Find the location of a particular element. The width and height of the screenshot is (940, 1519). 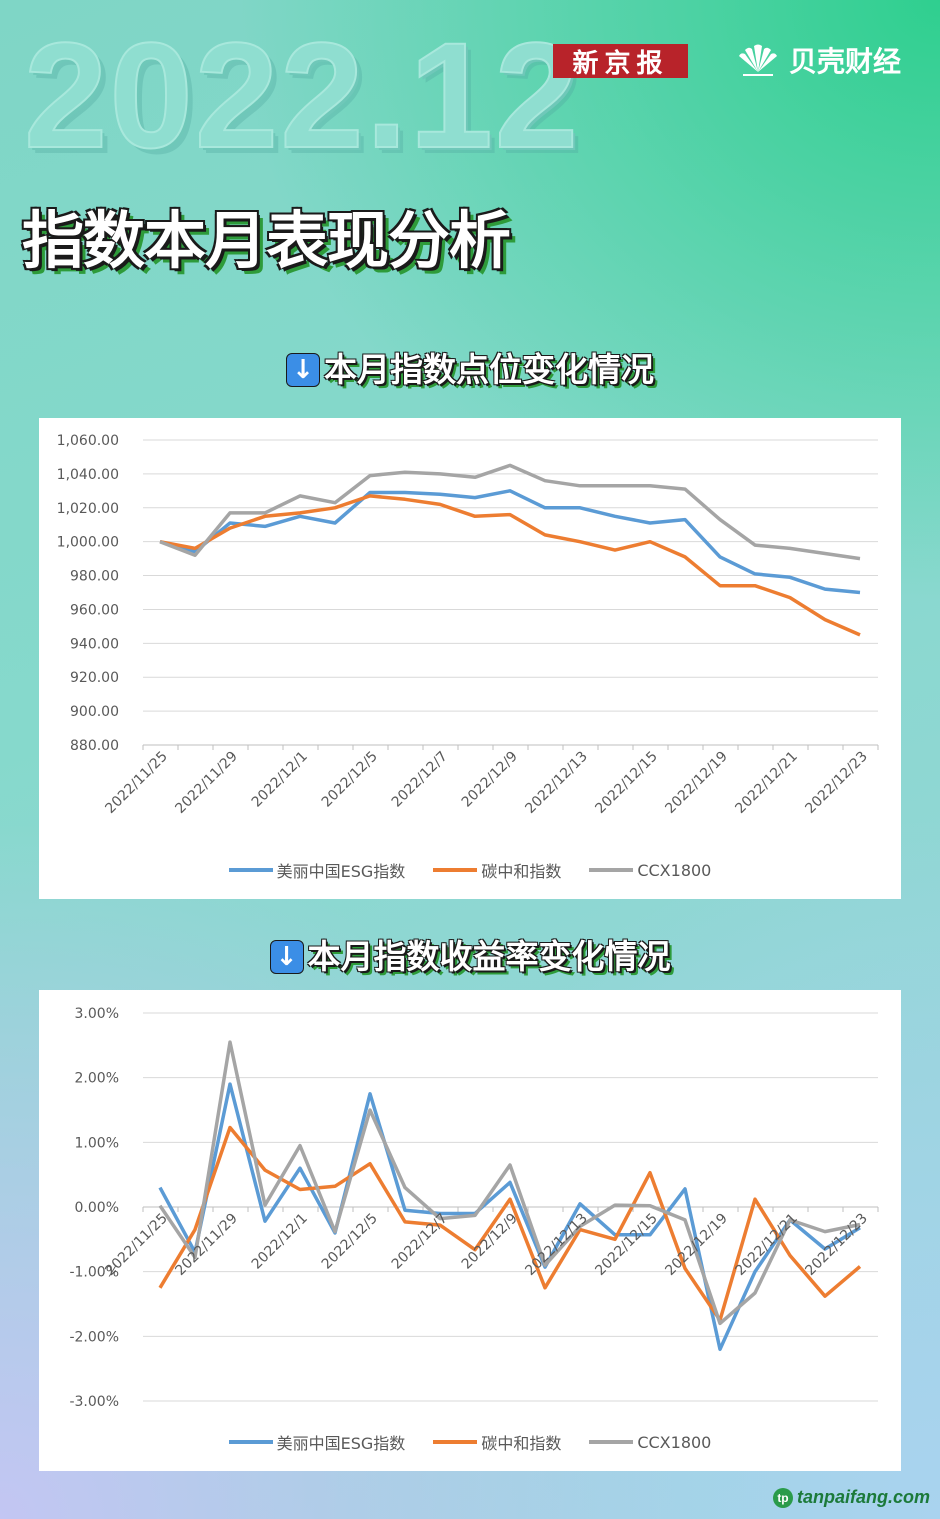

main-title: 指数本月表现分析 is located at coordinates (266, 240).